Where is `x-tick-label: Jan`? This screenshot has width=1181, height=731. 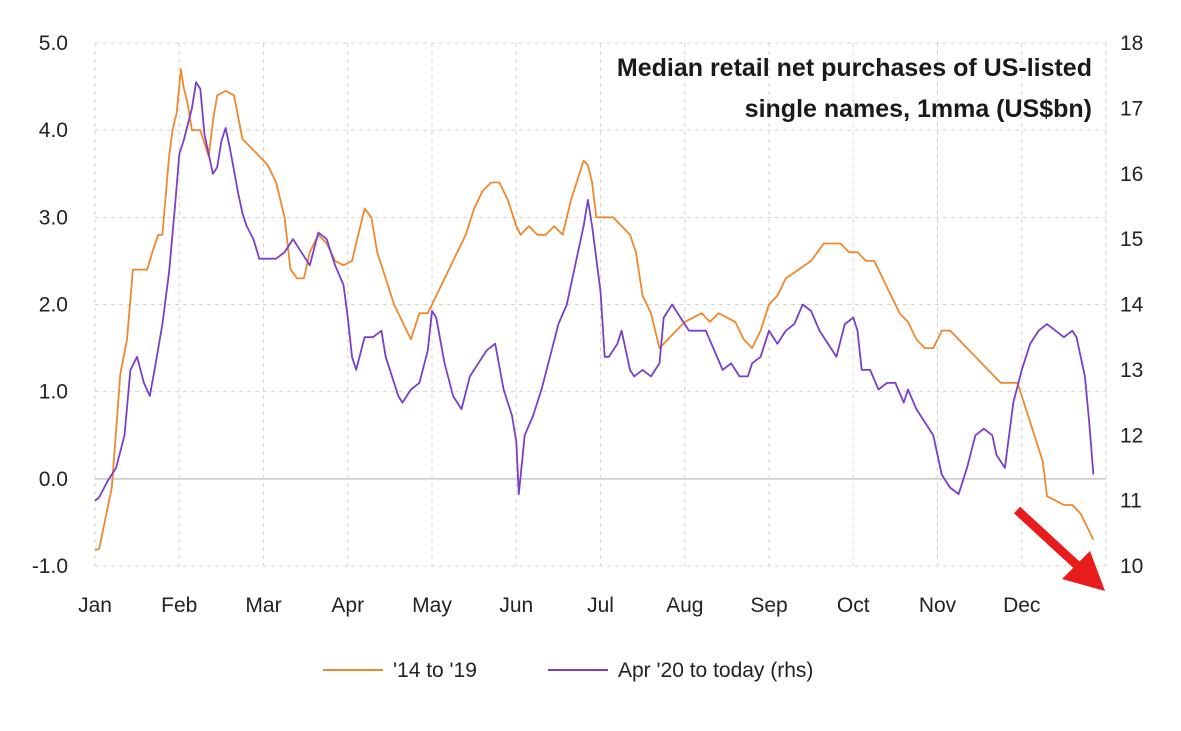
x-tick-label: Jan is located at coordinates (95, 605).